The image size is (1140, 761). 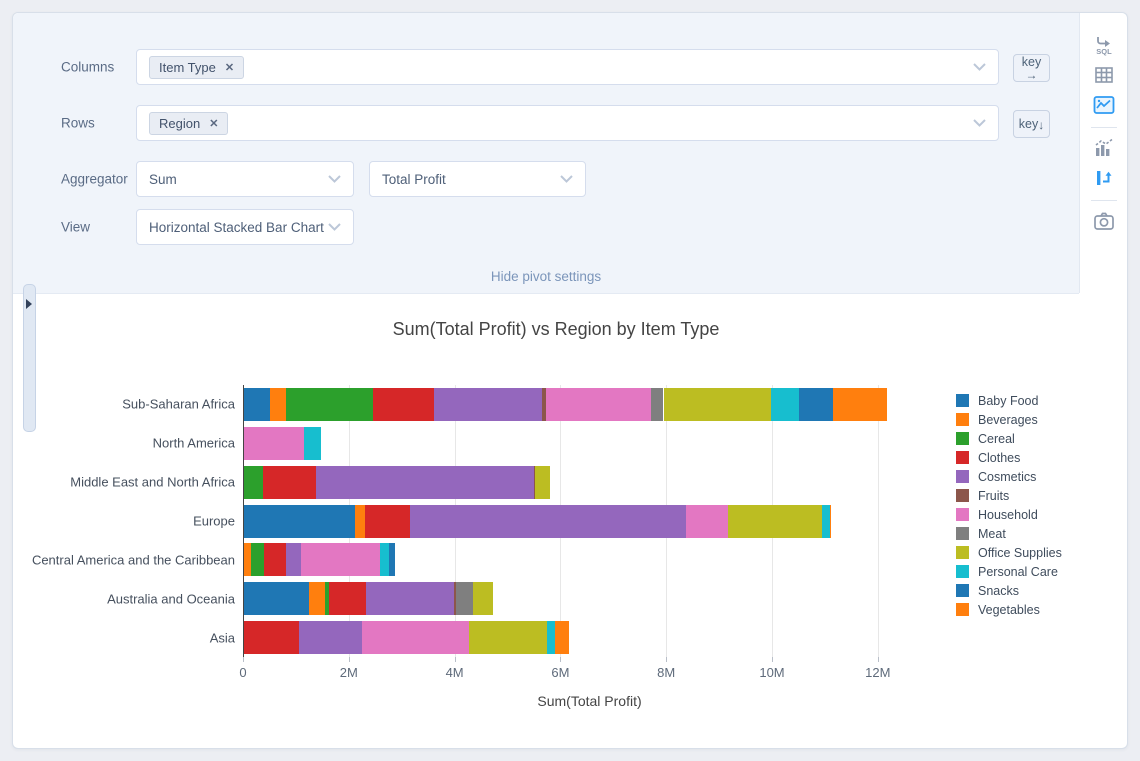 I want to click on right-toolbar: SQL, so click(x=1103, y=153).